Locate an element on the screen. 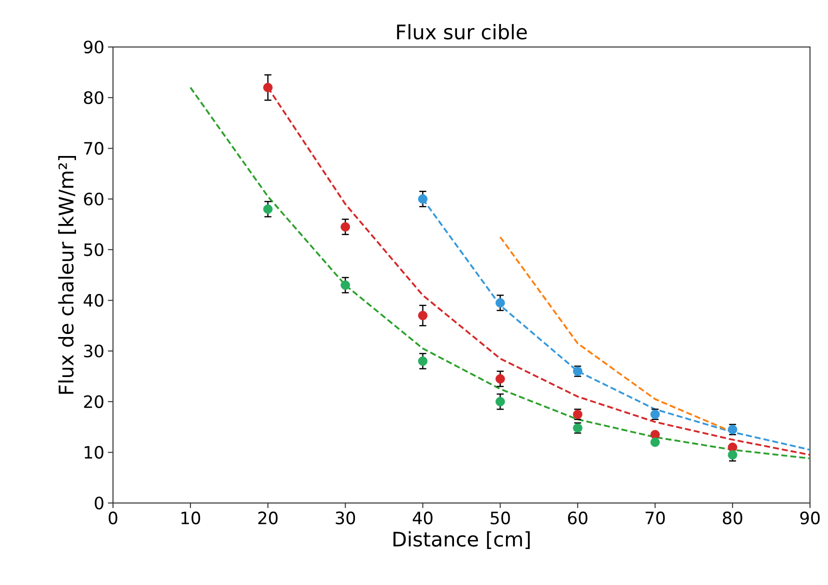  y-axis-title: Flux de chaleur [kW/m²] is located at coordinates (67, 275).